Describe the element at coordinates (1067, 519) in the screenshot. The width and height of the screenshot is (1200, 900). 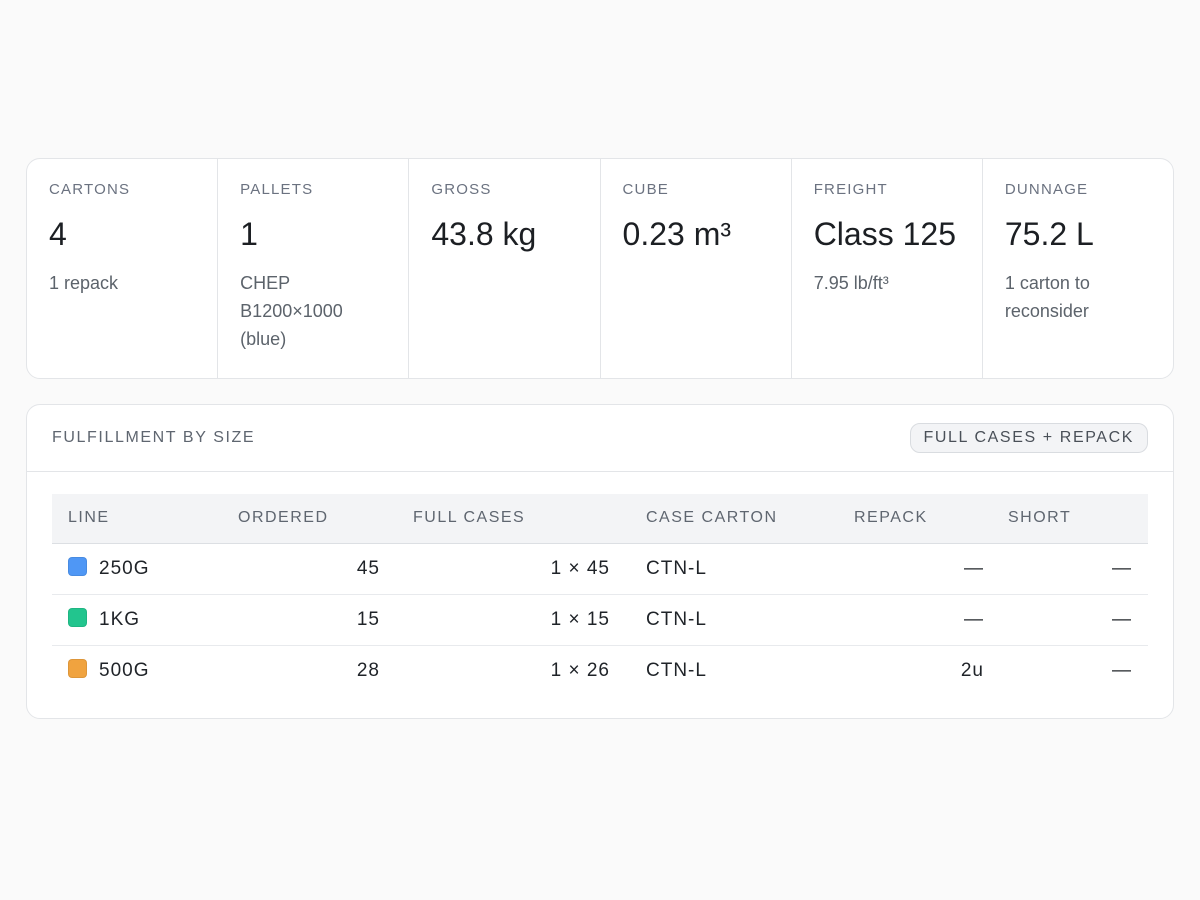
I see `column-header-short: SHORT` at that location.